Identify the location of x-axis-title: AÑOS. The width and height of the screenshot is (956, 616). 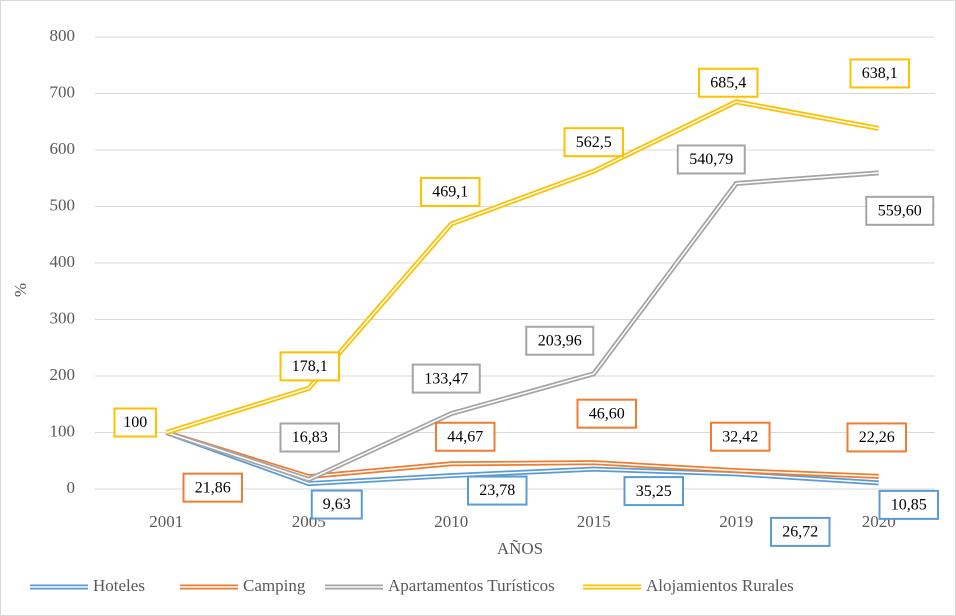
(520, 548).